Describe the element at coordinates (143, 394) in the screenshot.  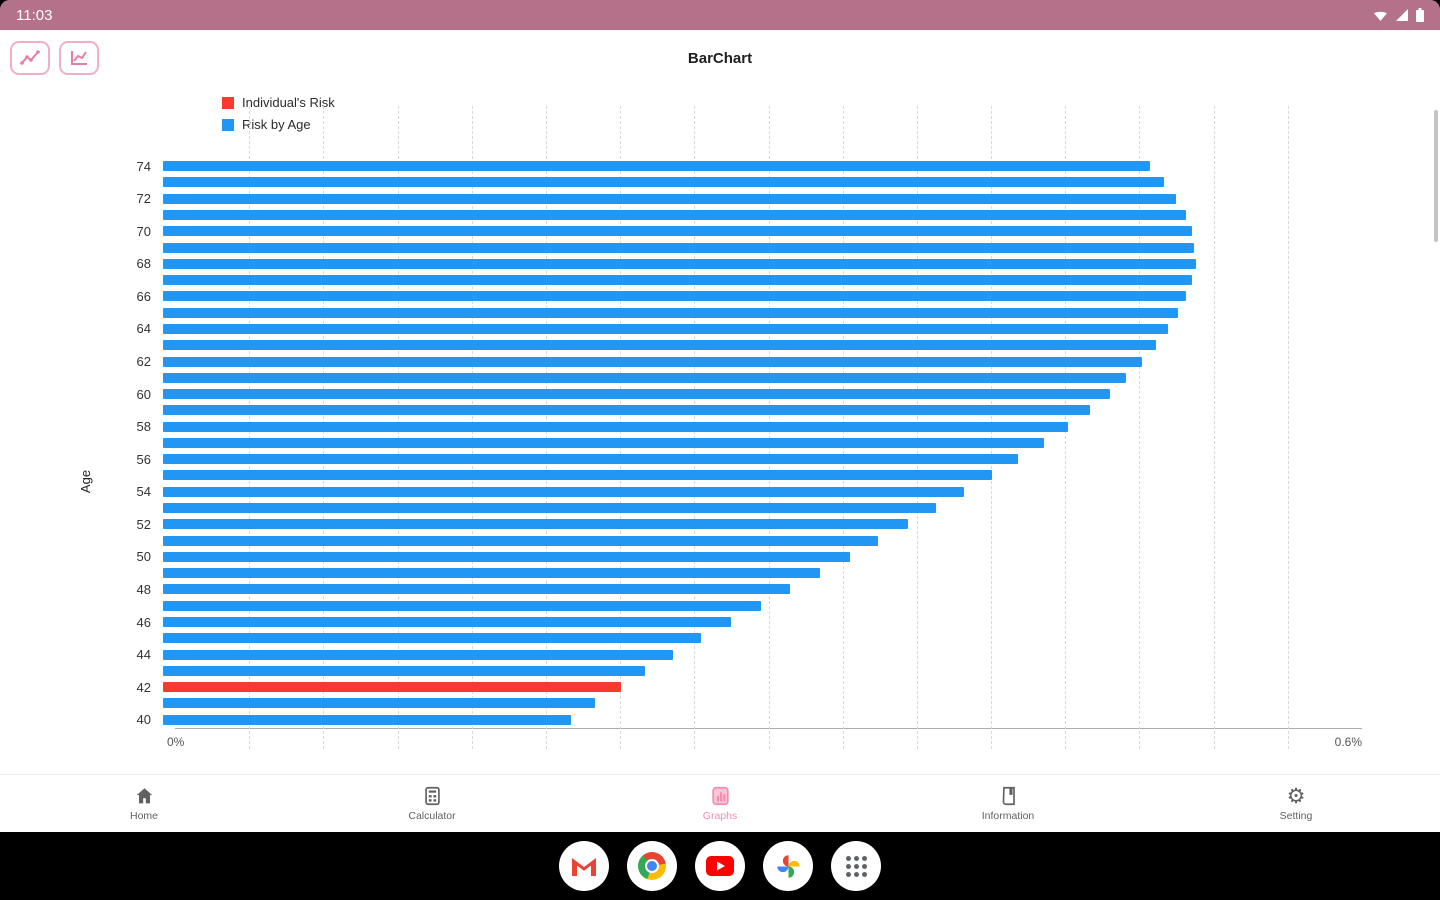
I see `y-tick-label: 60` at that location.